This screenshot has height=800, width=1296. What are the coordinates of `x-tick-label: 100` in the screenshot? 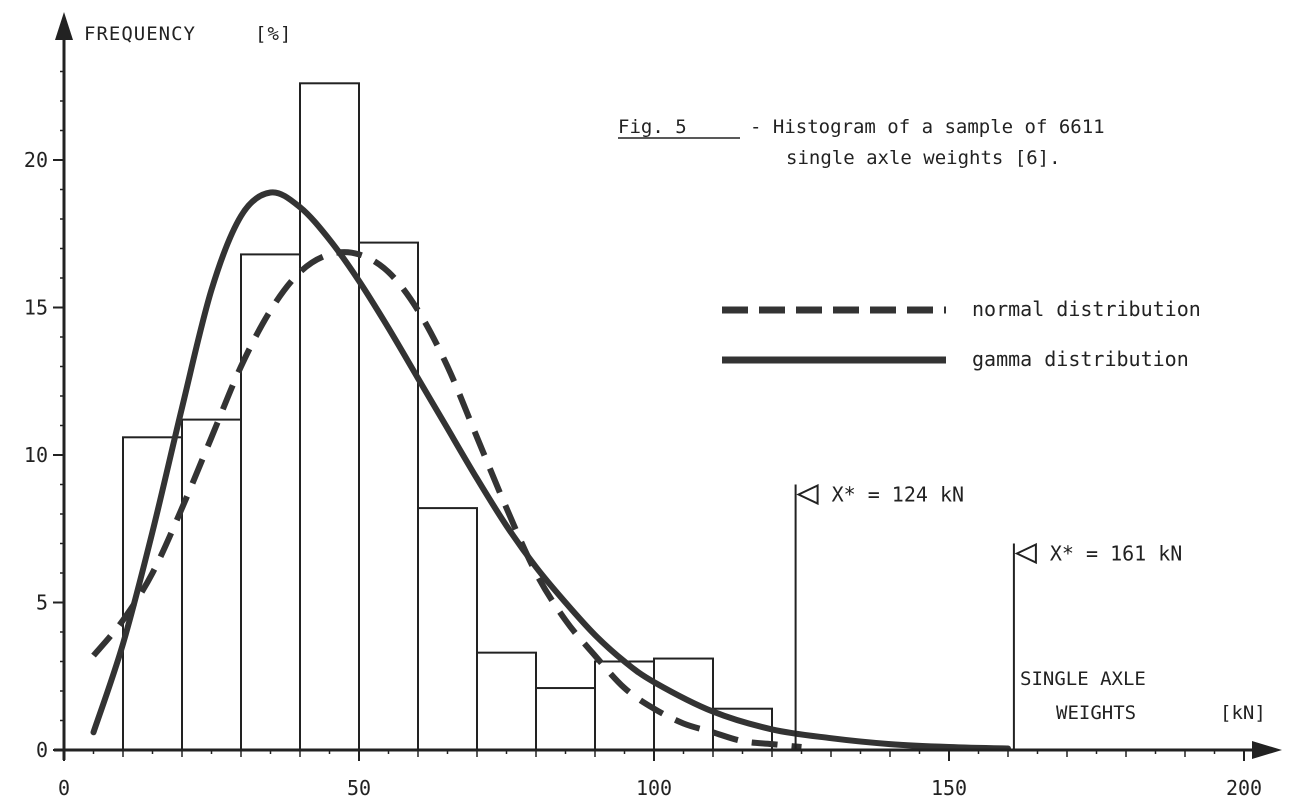 It's located at (654, 788).